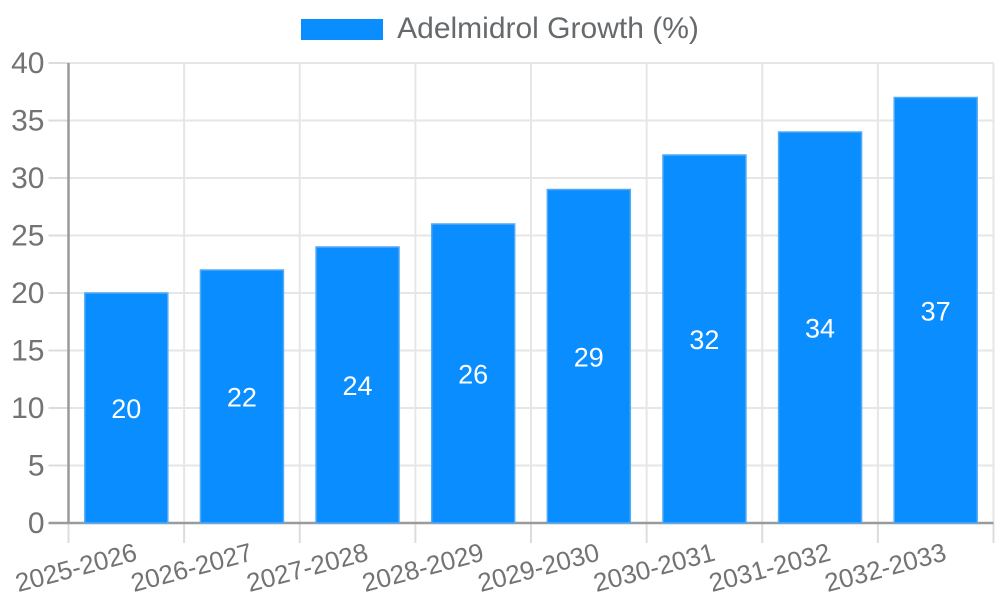  I want to click on bar-value-label: 29, so click(589, 357).